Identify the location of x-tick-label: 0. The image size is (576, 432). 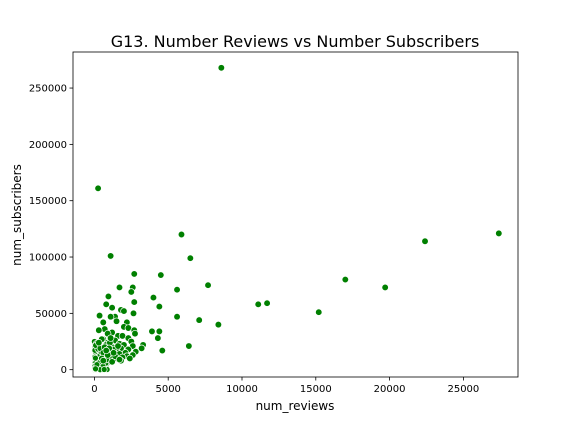
(94, 389).